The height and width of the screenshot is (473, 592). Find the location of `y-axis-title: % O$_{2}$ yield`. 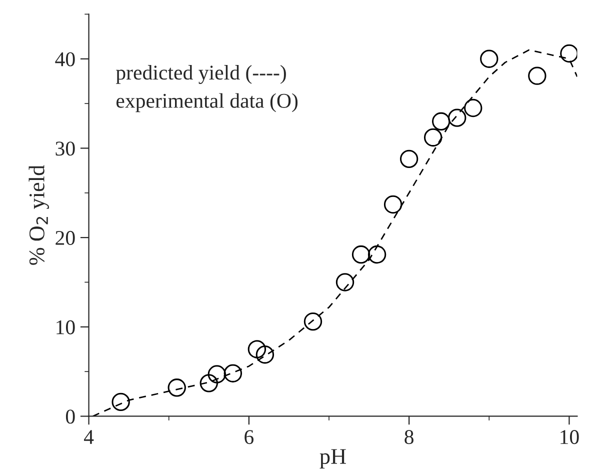

y-axis-title: % O$_{2}$ yield is located at coordinates (38, 215).